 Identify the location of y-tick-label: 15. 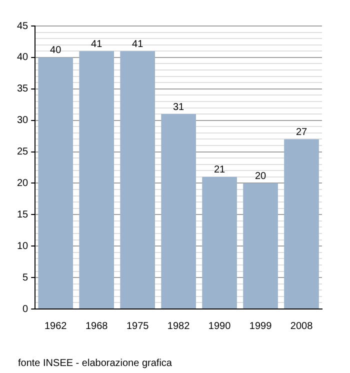
(23, 214).